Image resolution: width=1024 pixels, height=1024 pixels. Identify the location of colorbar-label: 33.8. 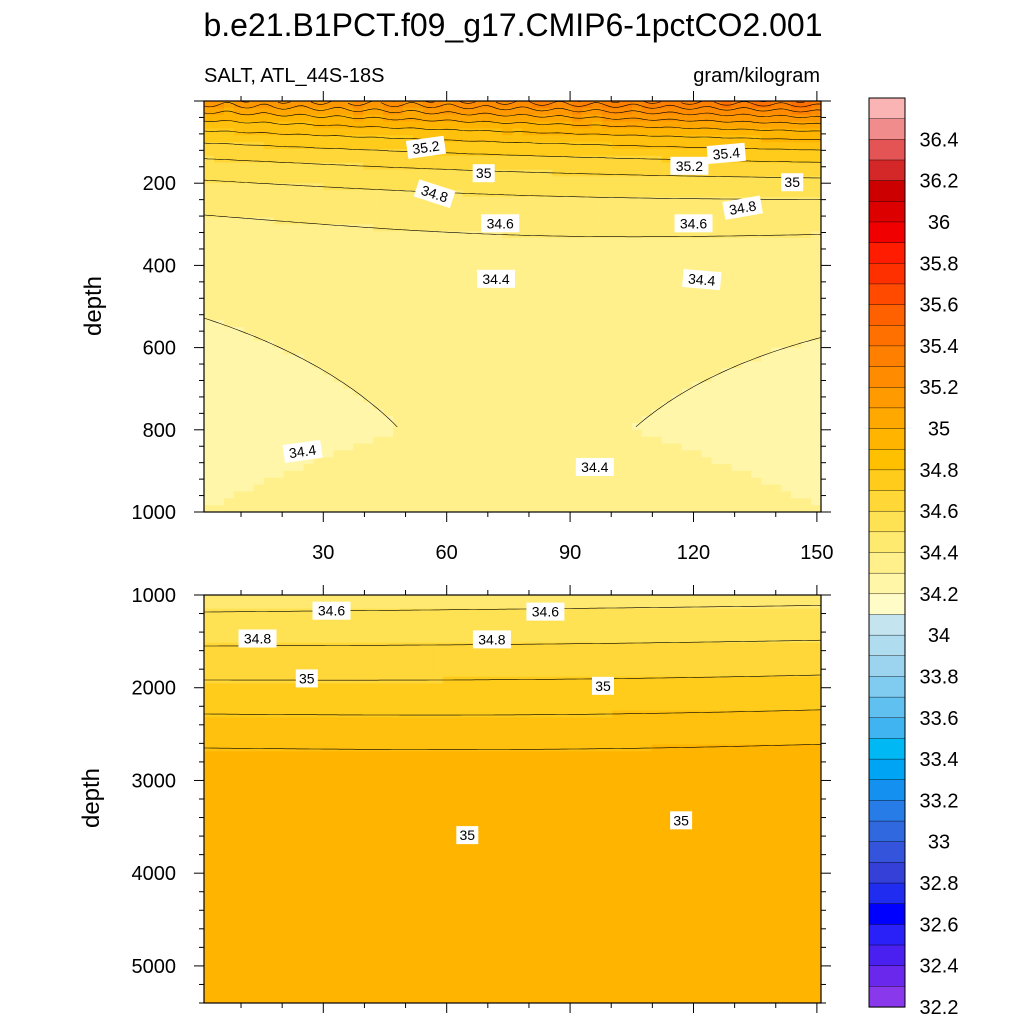
(939, 678).